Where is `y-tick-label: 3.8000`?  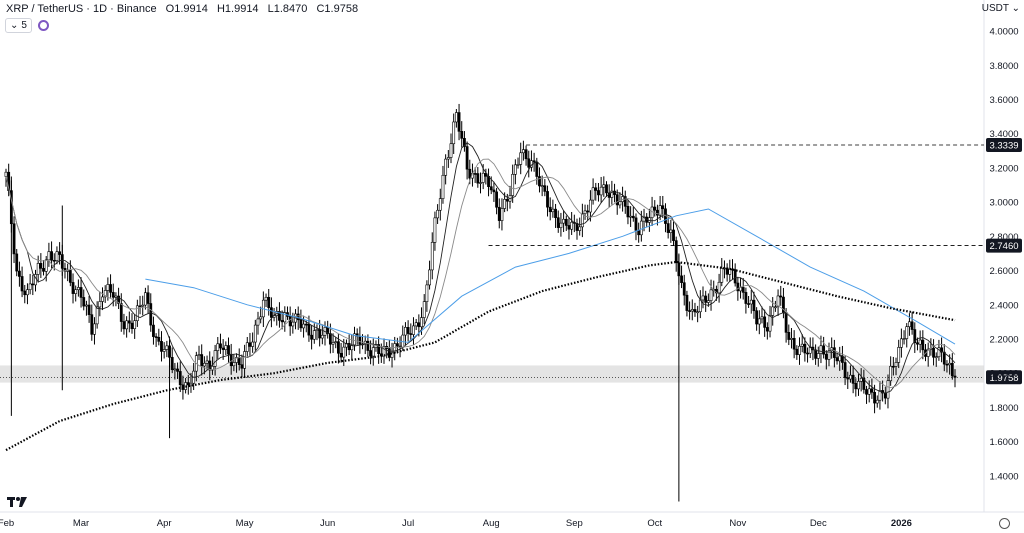 y-tick-label: 3.8000 is located at coordinates (1003, 66).